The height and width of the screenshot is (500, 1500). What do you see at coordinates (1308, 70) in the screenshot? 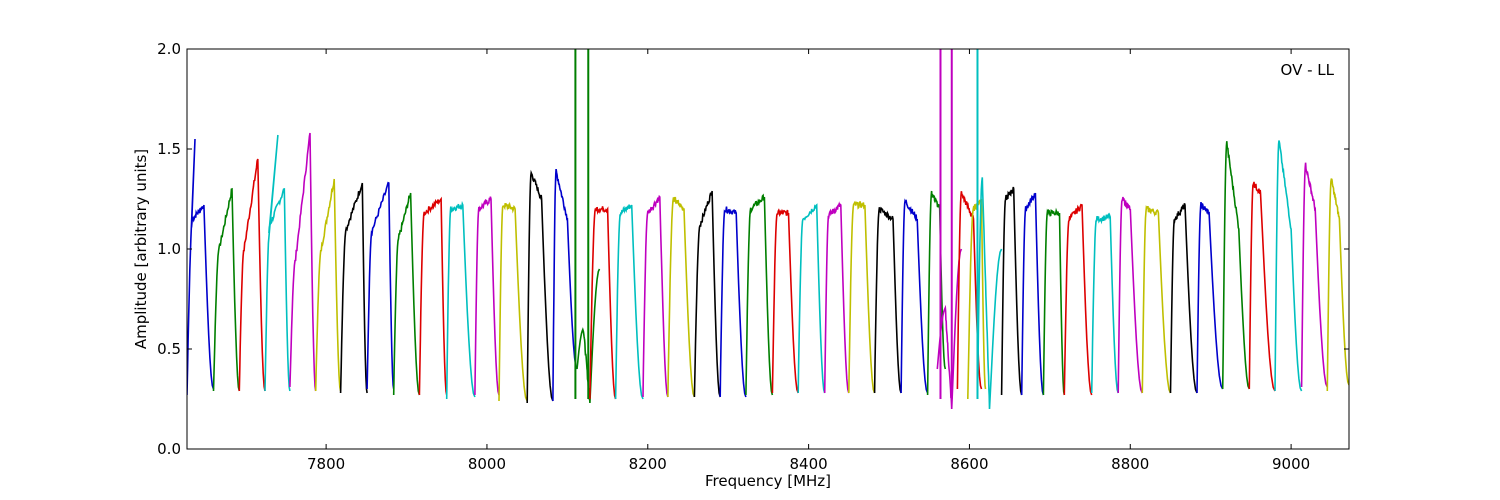
I see `panel-annotation: OV - LL` at bounding box center [1308, 70].